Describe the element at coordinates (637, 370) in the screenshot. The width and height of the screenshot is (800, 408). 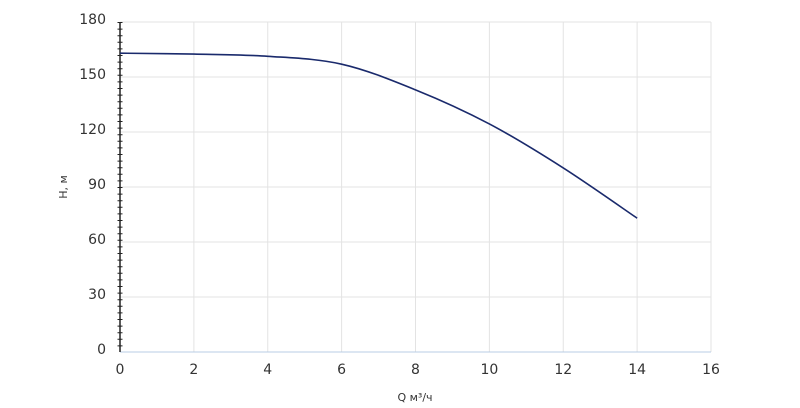
I see `x-tick-label: 14` at that location.